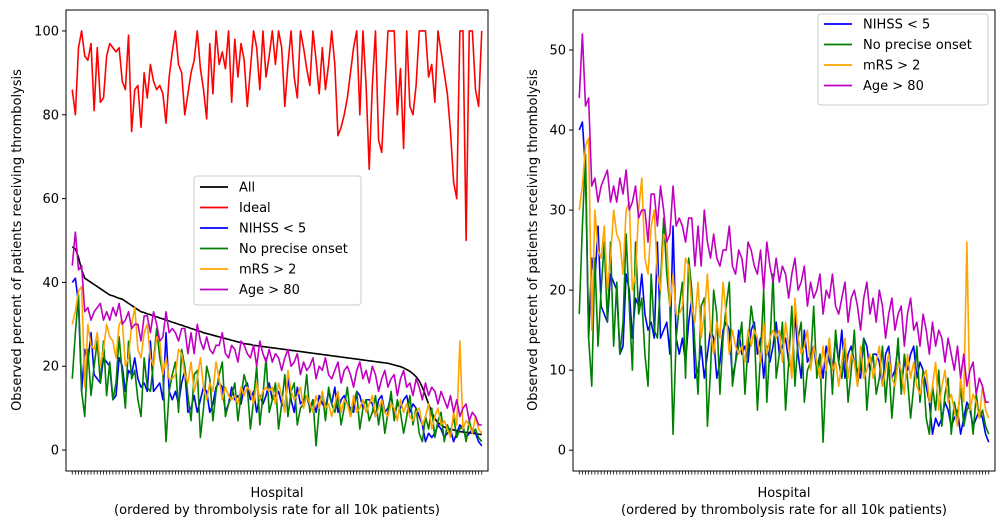  Describe the element at coordinates (557, 51) in the screenshot. I see `y-tick-label: 50` at that location.